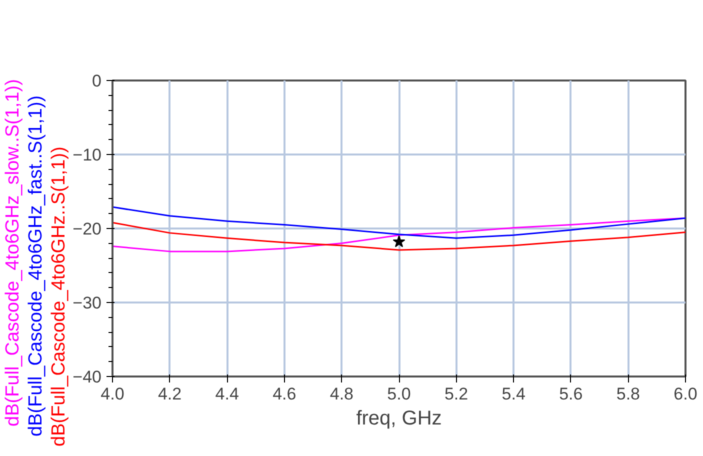 Image resolution: width=703 pixels, height=456 pixels. I want to click on y-tick-label: −10, so click(87, 155).